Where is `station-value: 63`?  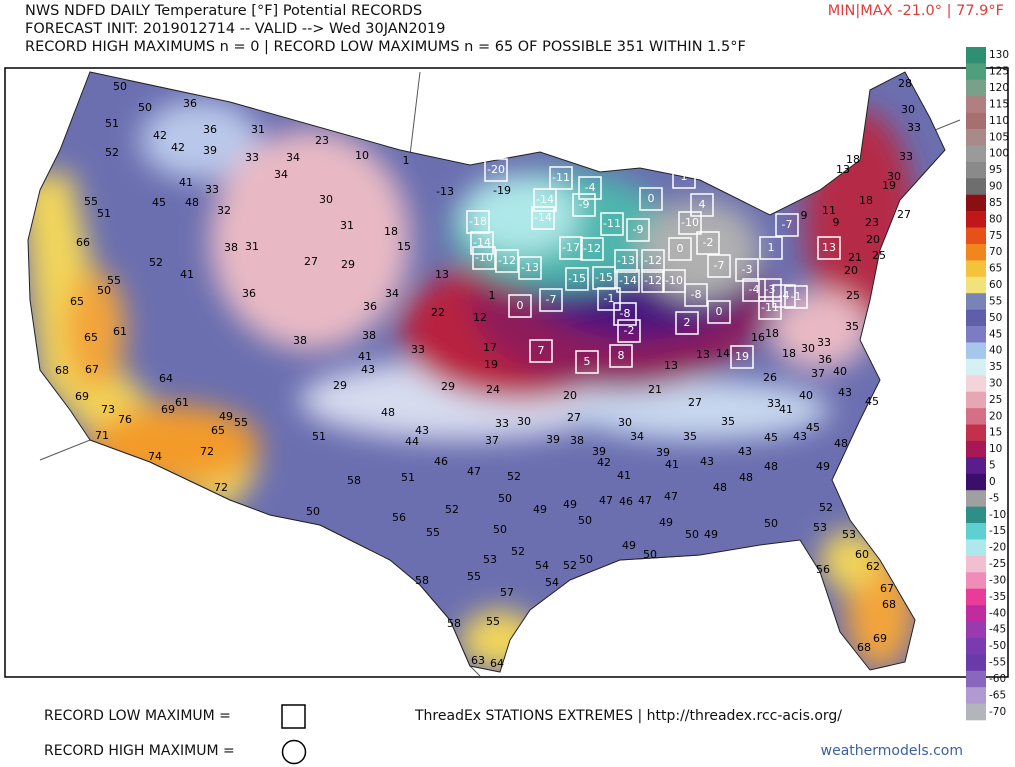
station-value: 63 is located at coordinates (478, 660).